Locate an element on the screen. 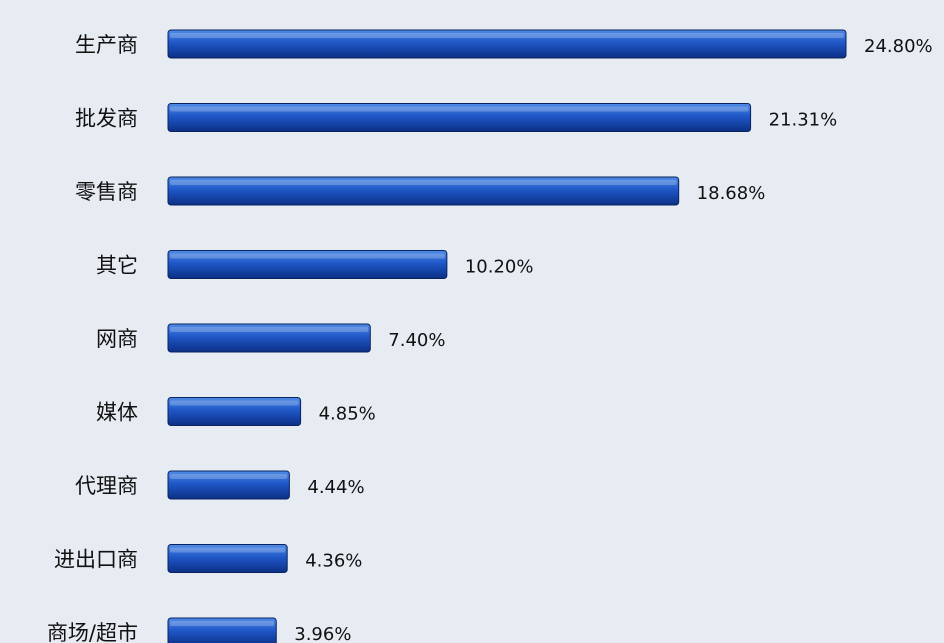 This screenshot has height=643, width=944. category-label-0: 生产商 is located at coordinates (106, 45).